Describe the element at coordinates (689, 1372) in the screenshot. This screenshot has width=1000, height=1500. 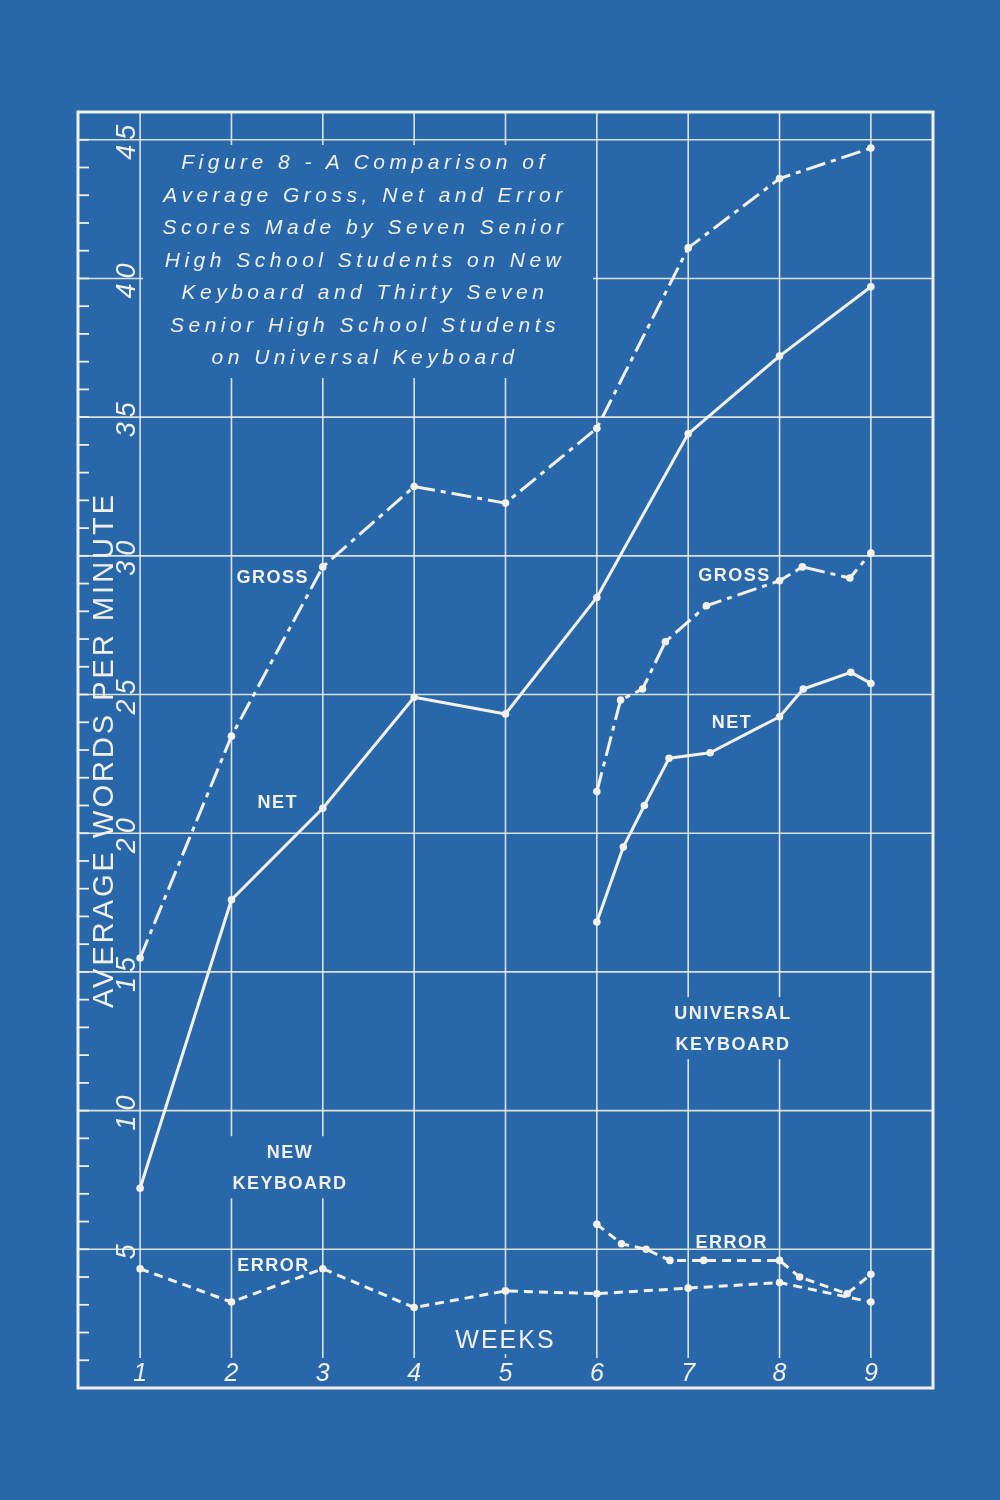
I see `x-tick-label: 7` at that location.